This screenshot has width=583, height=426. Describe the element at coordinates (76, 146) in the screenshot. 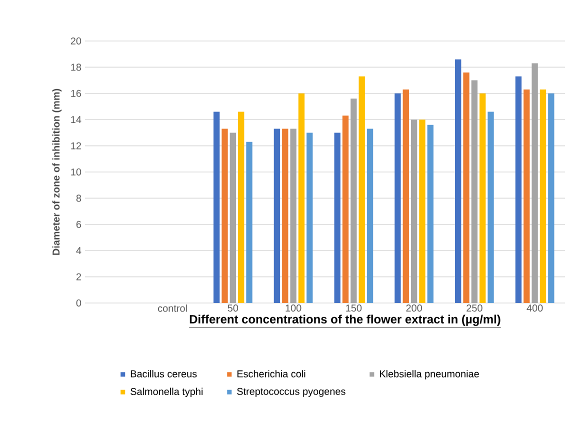

I see `y-tick-label: 12` at that location.